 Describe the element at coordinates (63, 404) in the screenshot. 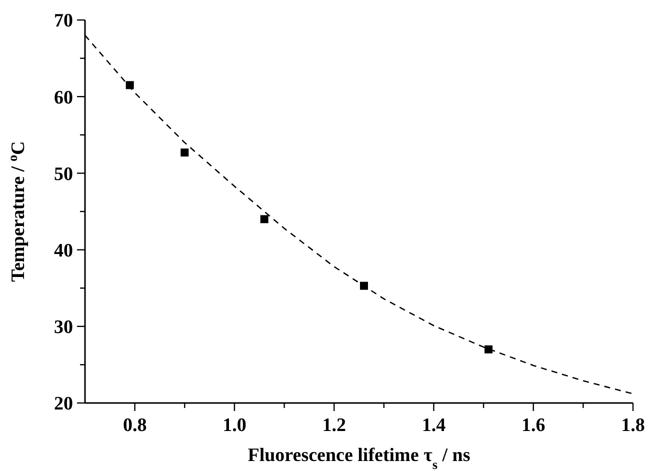

I see `y-tick-label: 20` at that location.